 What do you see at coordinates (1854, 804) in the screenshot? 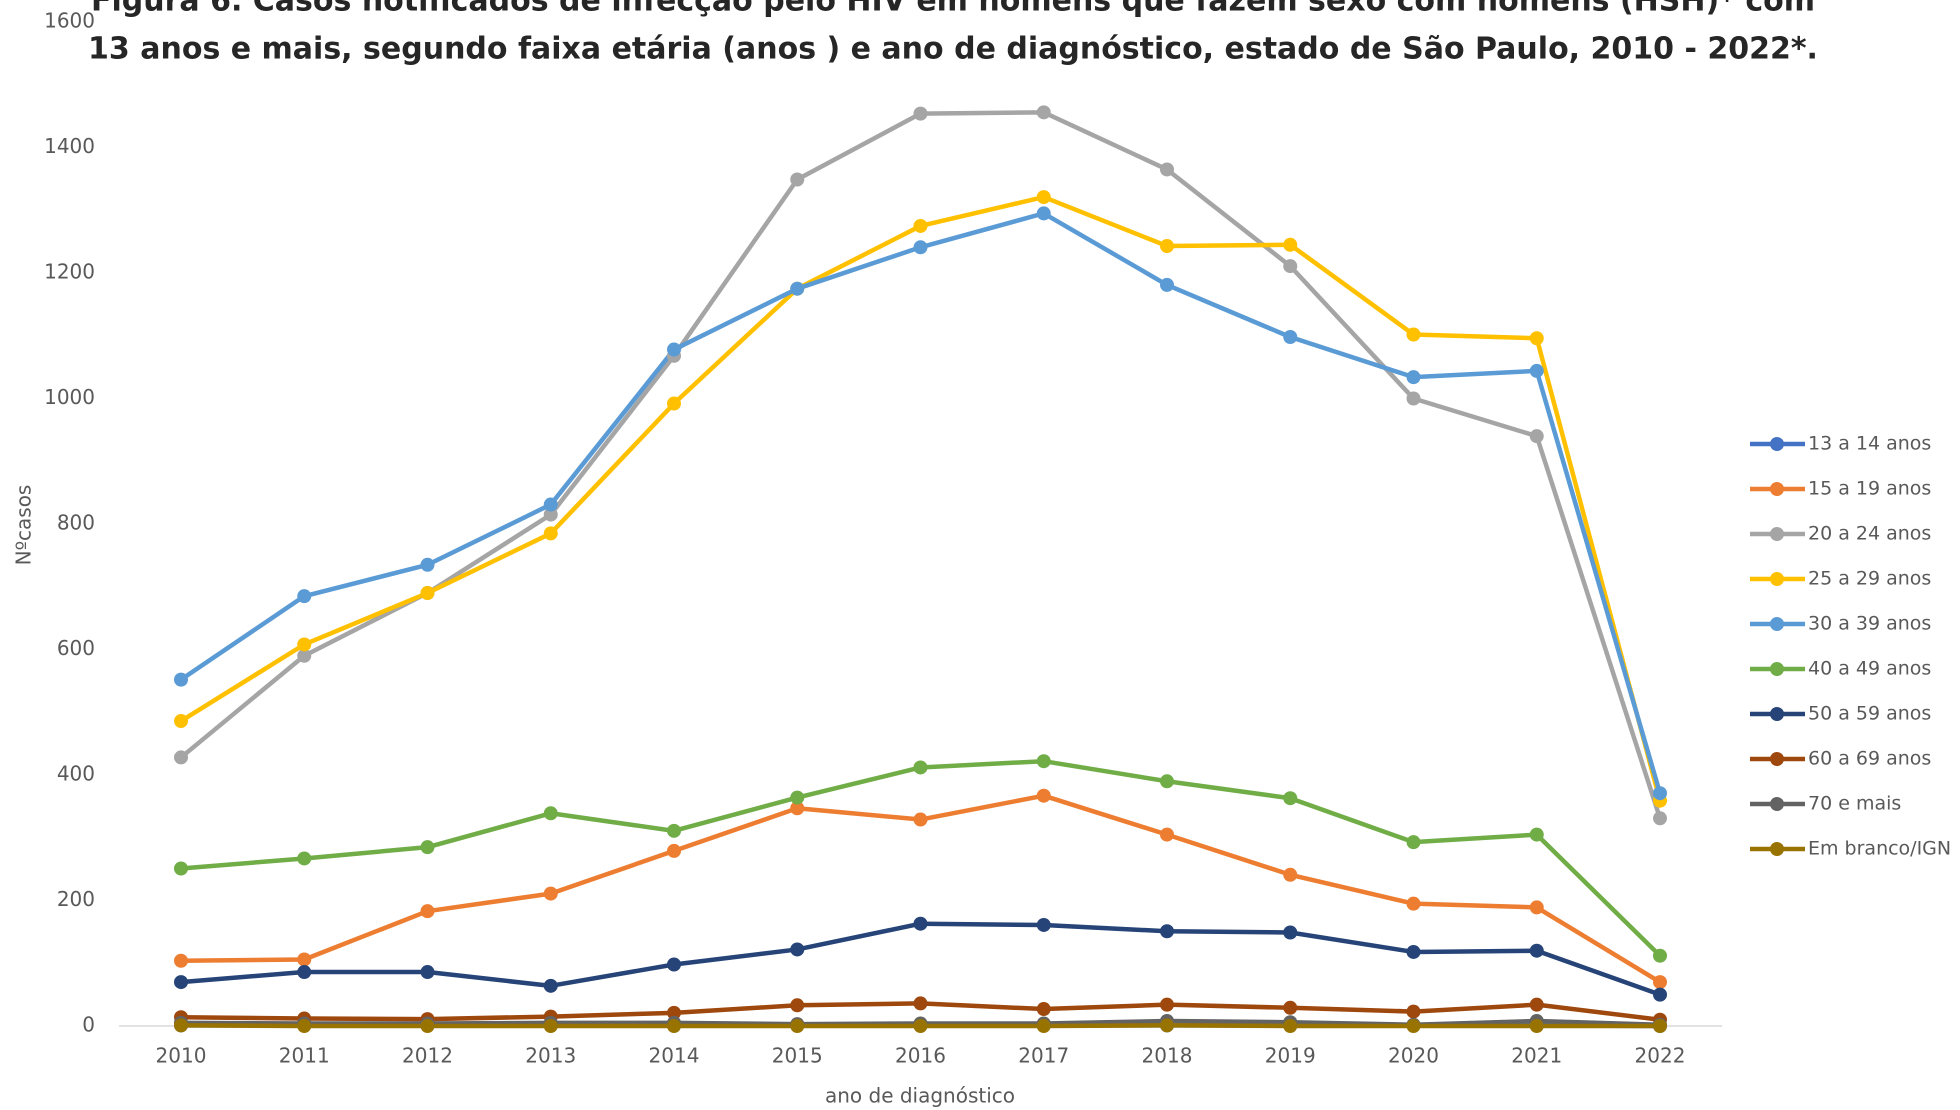
I see `legend-label: 70 e mais` at bounding box center [1854, 804].